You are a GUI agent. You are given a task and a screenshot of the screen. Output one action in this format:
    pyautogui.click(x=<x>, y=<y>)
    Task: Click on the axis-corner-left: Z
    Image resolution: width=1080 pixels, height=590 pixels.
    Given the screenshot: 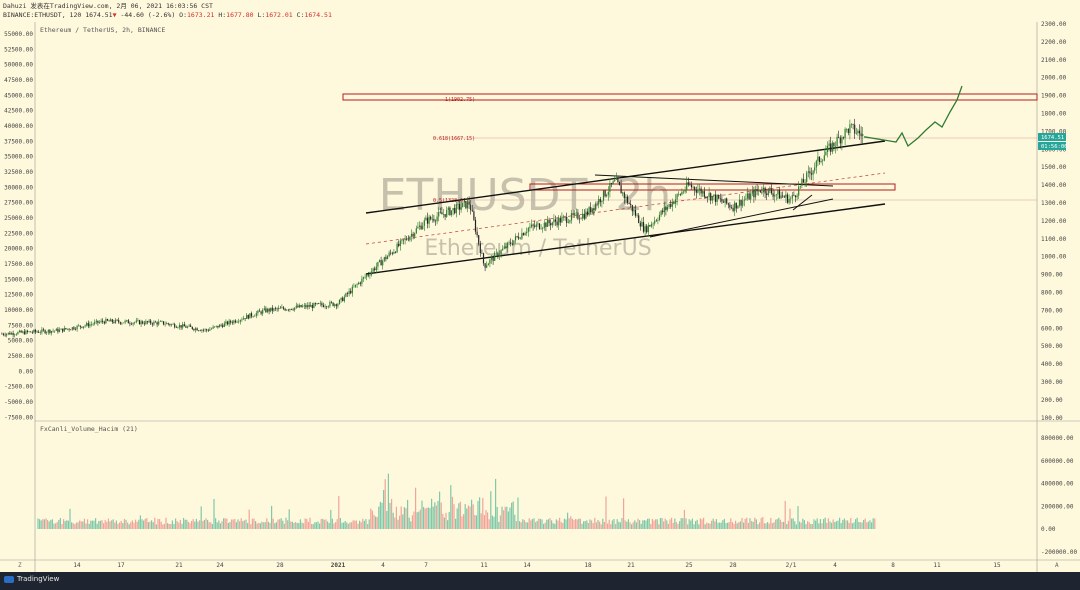 What is the action you would take?
    pyautogui.click(x=20, y=565)
    